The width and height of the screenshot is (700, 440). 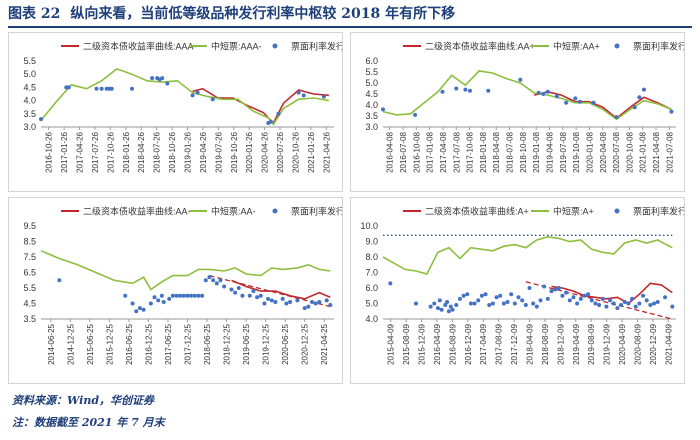 What do you see at coordinates (148, 343) in the screenshot?
I see `x-tick-label: 2016-12-25` at bounding box center [148, 343].